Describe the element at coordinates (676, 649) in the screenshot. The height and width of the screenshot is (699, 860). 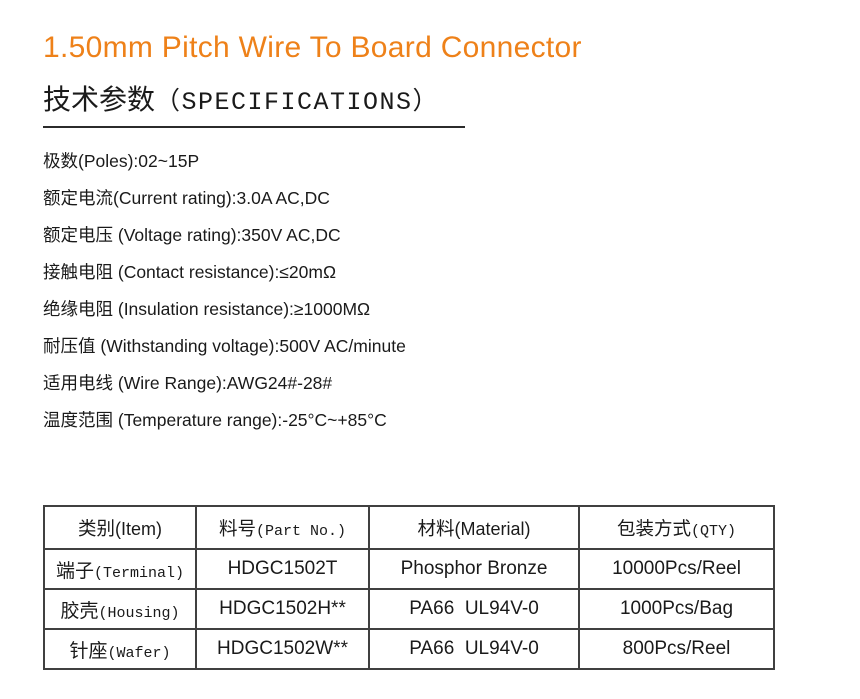
I see `cell-qty: 800Pcs/Reel` at that location.